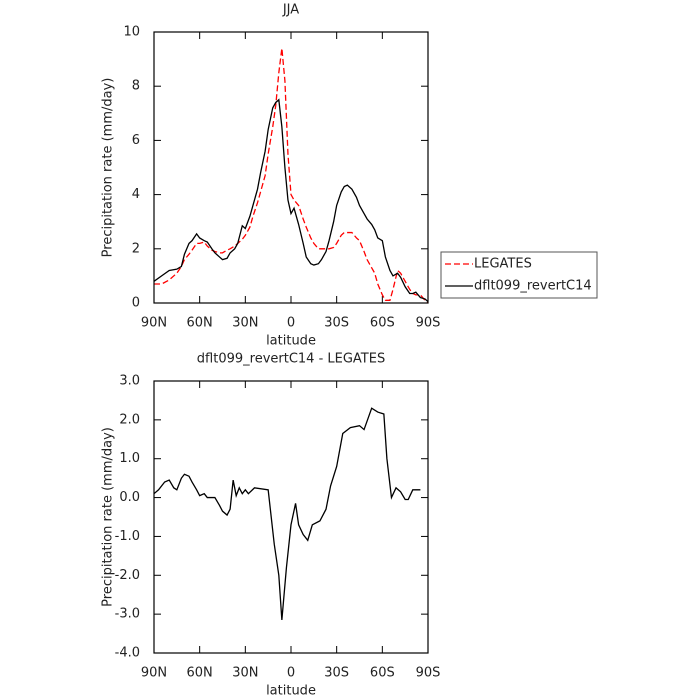 Image resolution: width=700 pixels, height=700 pixels. Describe the element at coordinates (127, 575) in the screenshot. I see `y-tick-label: -2.0` at that location.